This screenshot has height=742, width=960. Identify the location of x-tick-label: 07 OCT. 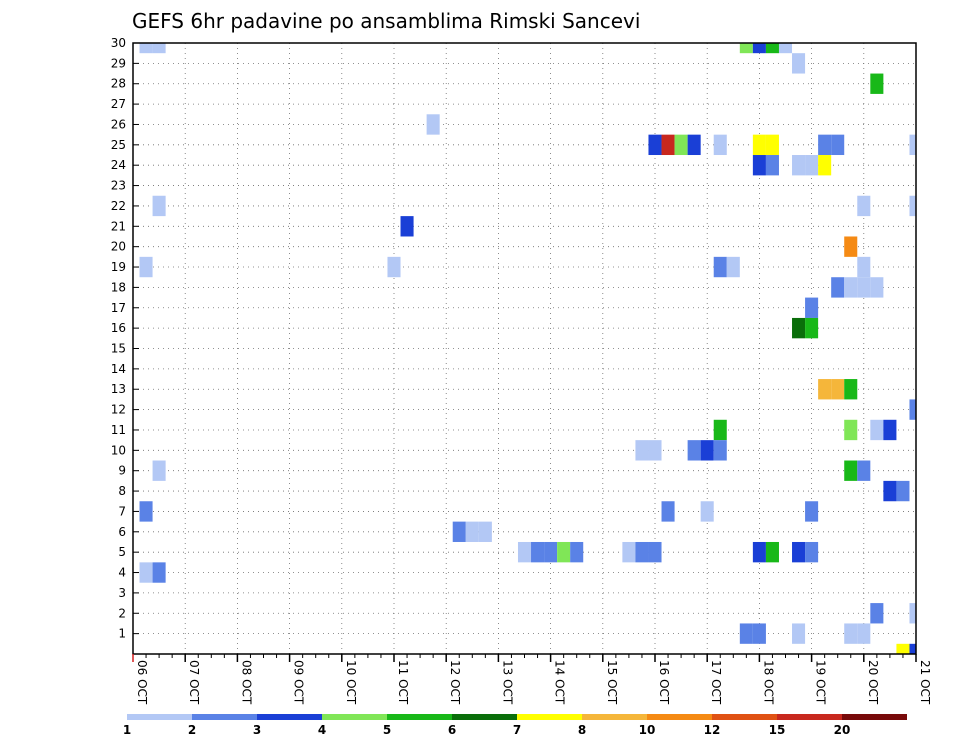
(194, 682).